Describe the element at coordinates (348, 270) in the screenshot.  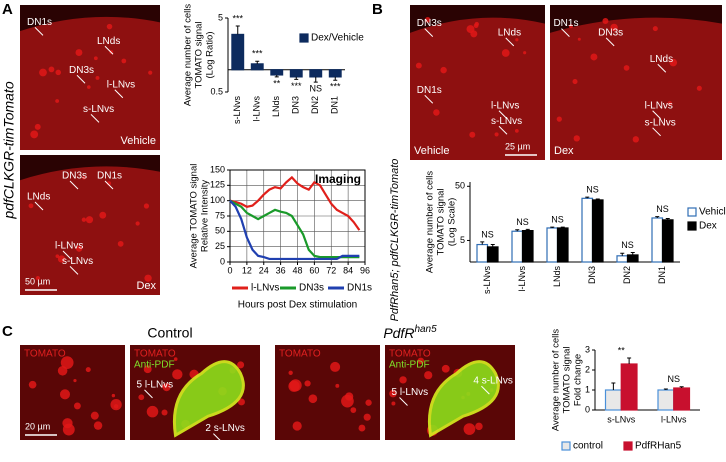
I see `x-tick-label: 84` at that location.